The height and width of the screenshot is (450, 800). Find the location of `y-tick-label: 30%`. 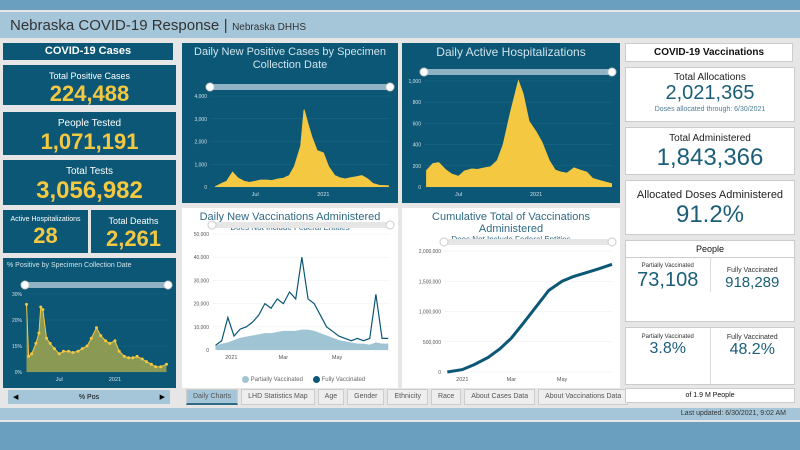

y-tick-label: 30% is located at coordinates (17, 295).